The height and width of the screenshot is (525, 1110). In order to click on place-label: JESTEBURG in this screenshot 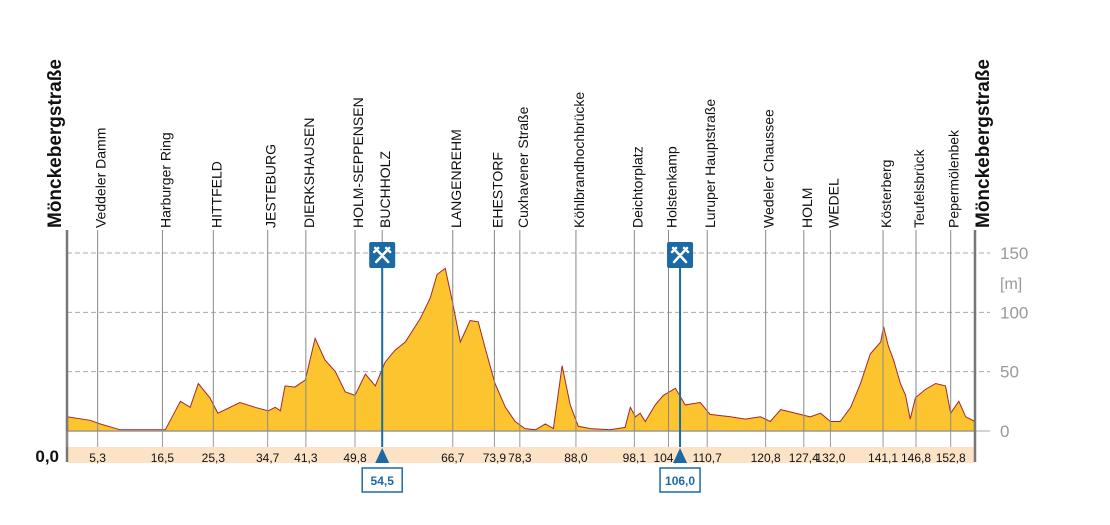, I will do `click(271, 186)`.